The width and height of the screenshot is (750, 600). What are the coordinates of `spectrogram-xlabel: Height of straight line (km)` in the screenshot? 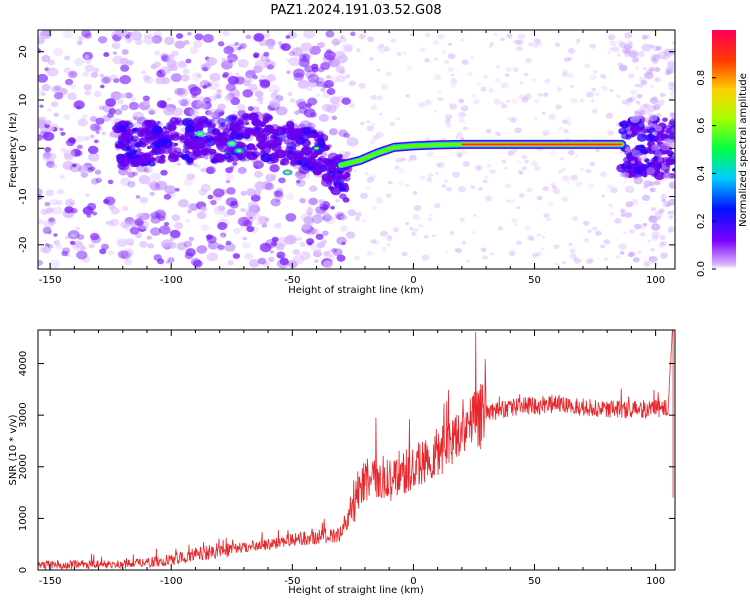 It's located at (356, 290).